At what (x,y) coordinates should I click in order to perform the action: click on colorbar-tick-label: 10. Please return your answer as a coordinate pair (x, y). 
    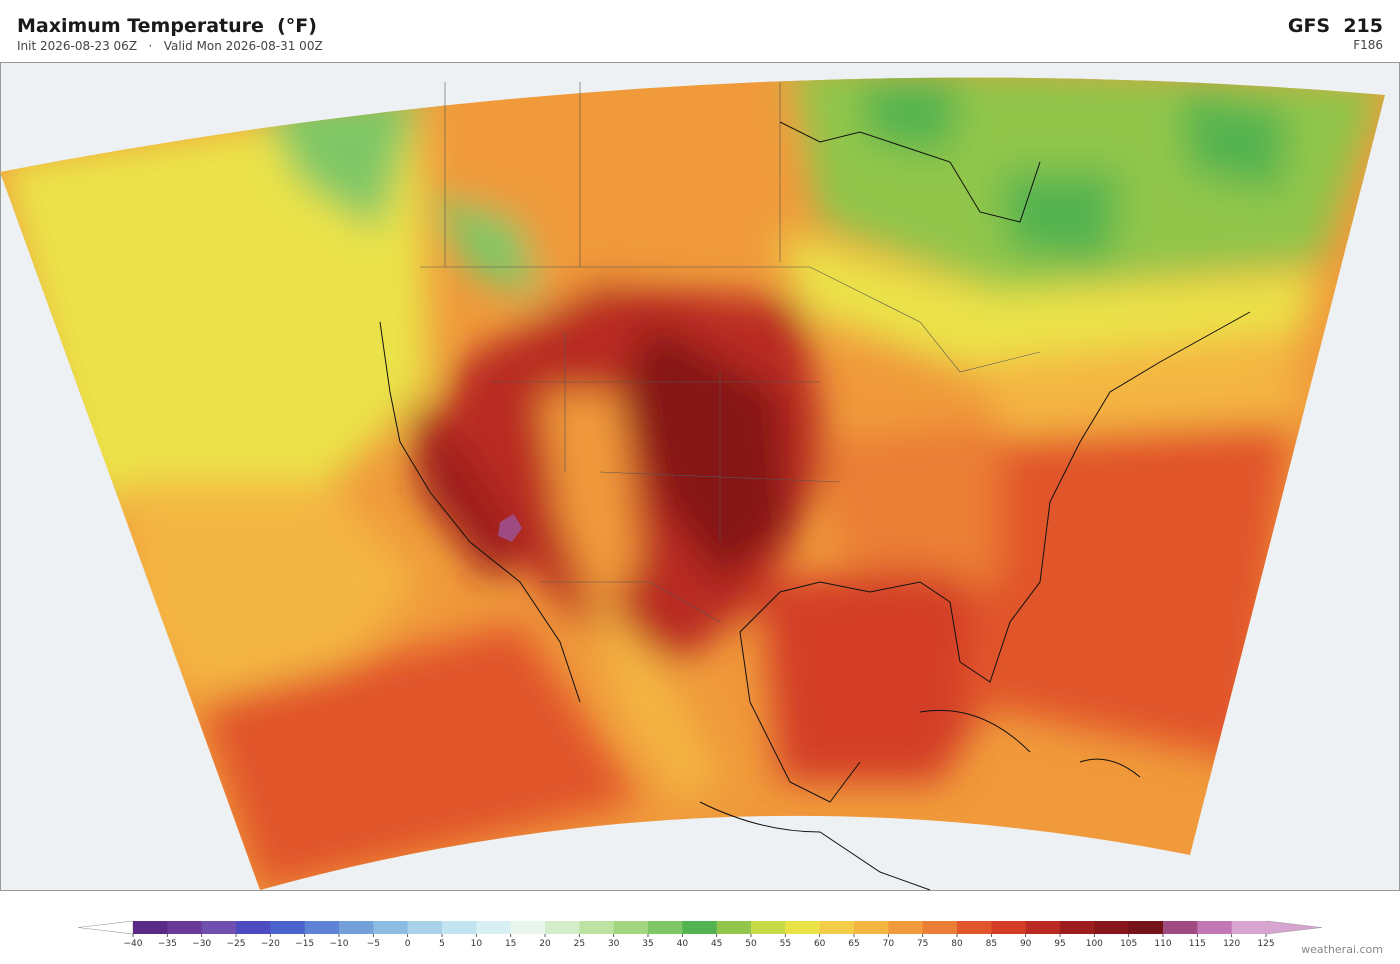
    Looking at the image, I should click on (477, 944).